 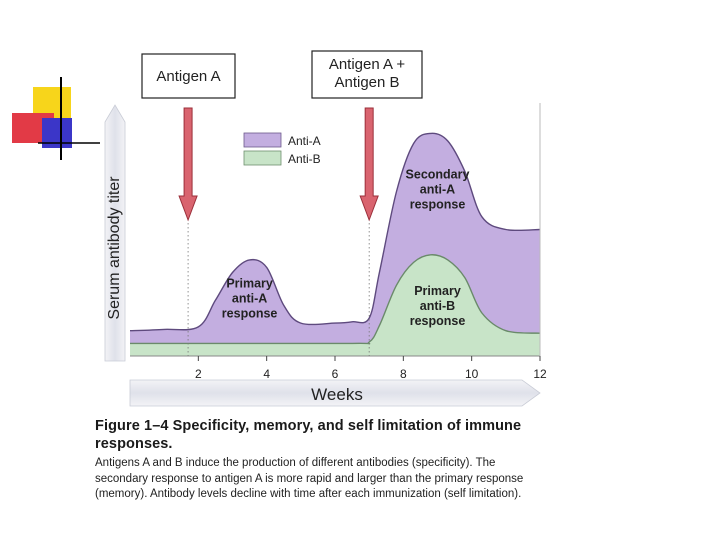 I want to click on x-tick-label: 6, so click(x=335, y=374).